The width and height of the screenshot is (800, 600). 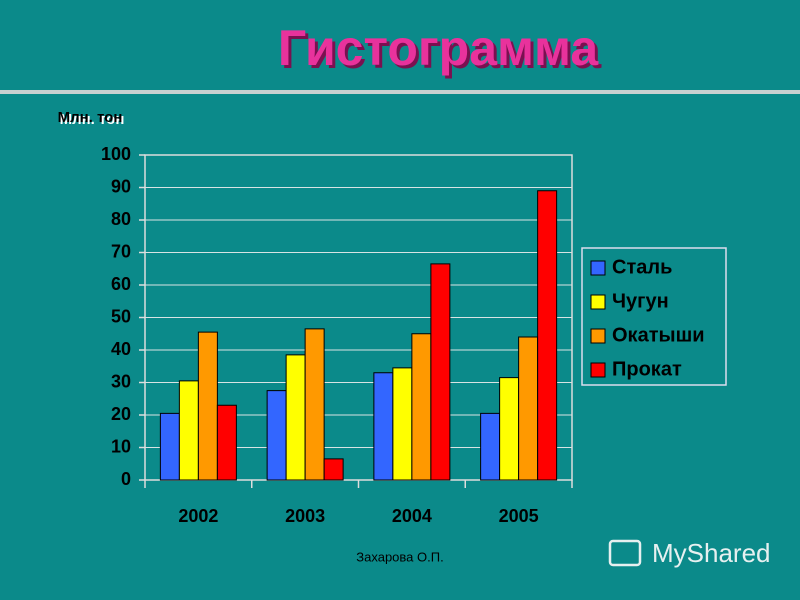 What do you see at coordinates (121, 414) in the screenshot?
I see `y-tick-label: 20` at bounding box center [121, 414].